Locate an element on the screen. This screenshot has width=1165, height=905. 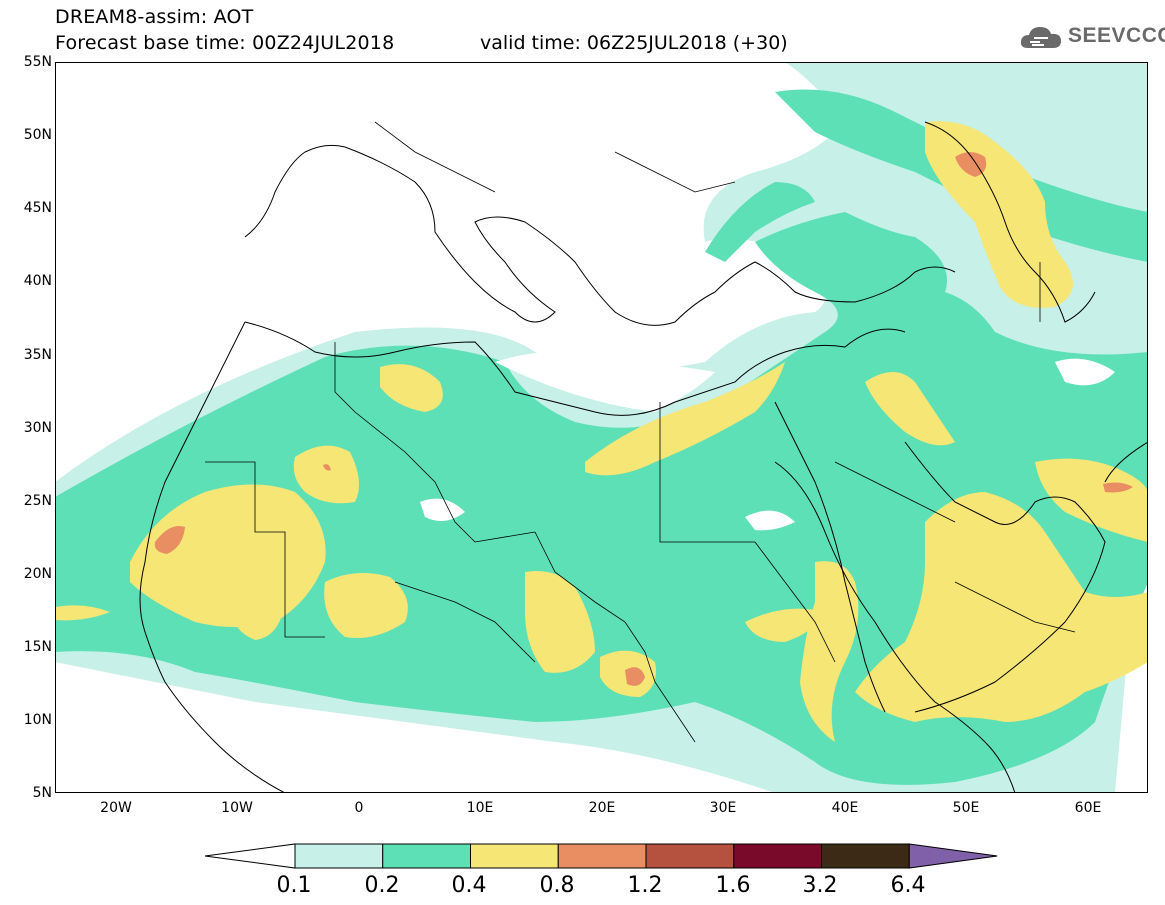
lon-label-20w: 20W is located at coordinates (116, 808).